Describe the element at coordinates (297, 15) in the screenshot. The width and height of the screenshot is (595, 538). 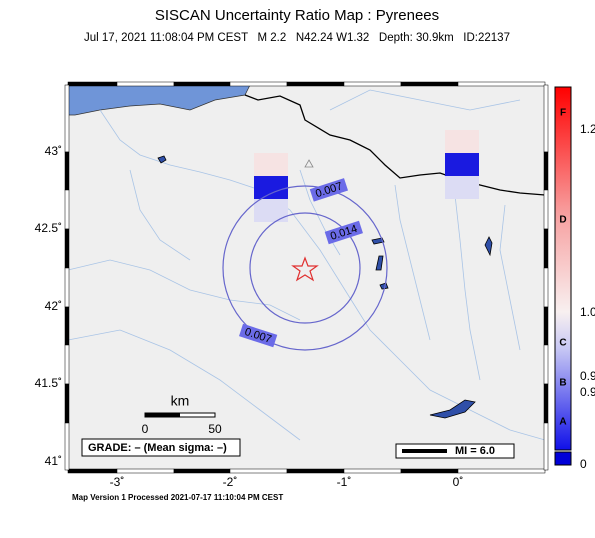
I see `title: SISCAN Uncertainty Ratio Map : Pyrenees` at that location.